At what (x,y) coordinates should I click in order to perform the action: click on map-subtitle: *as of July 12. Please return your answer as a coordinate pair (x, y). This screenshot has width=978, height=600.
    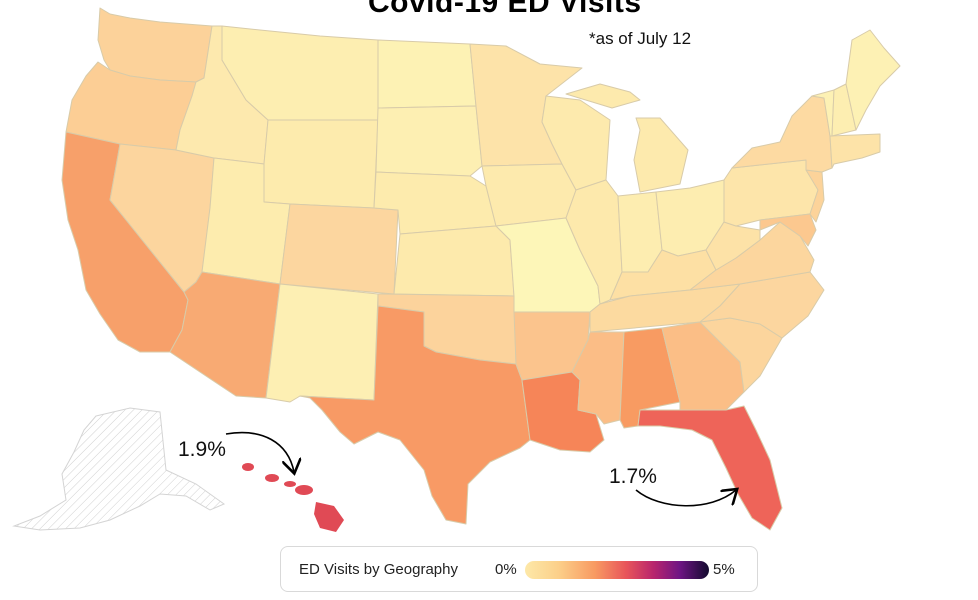
    Looking at the image, I should click on (640, 38).